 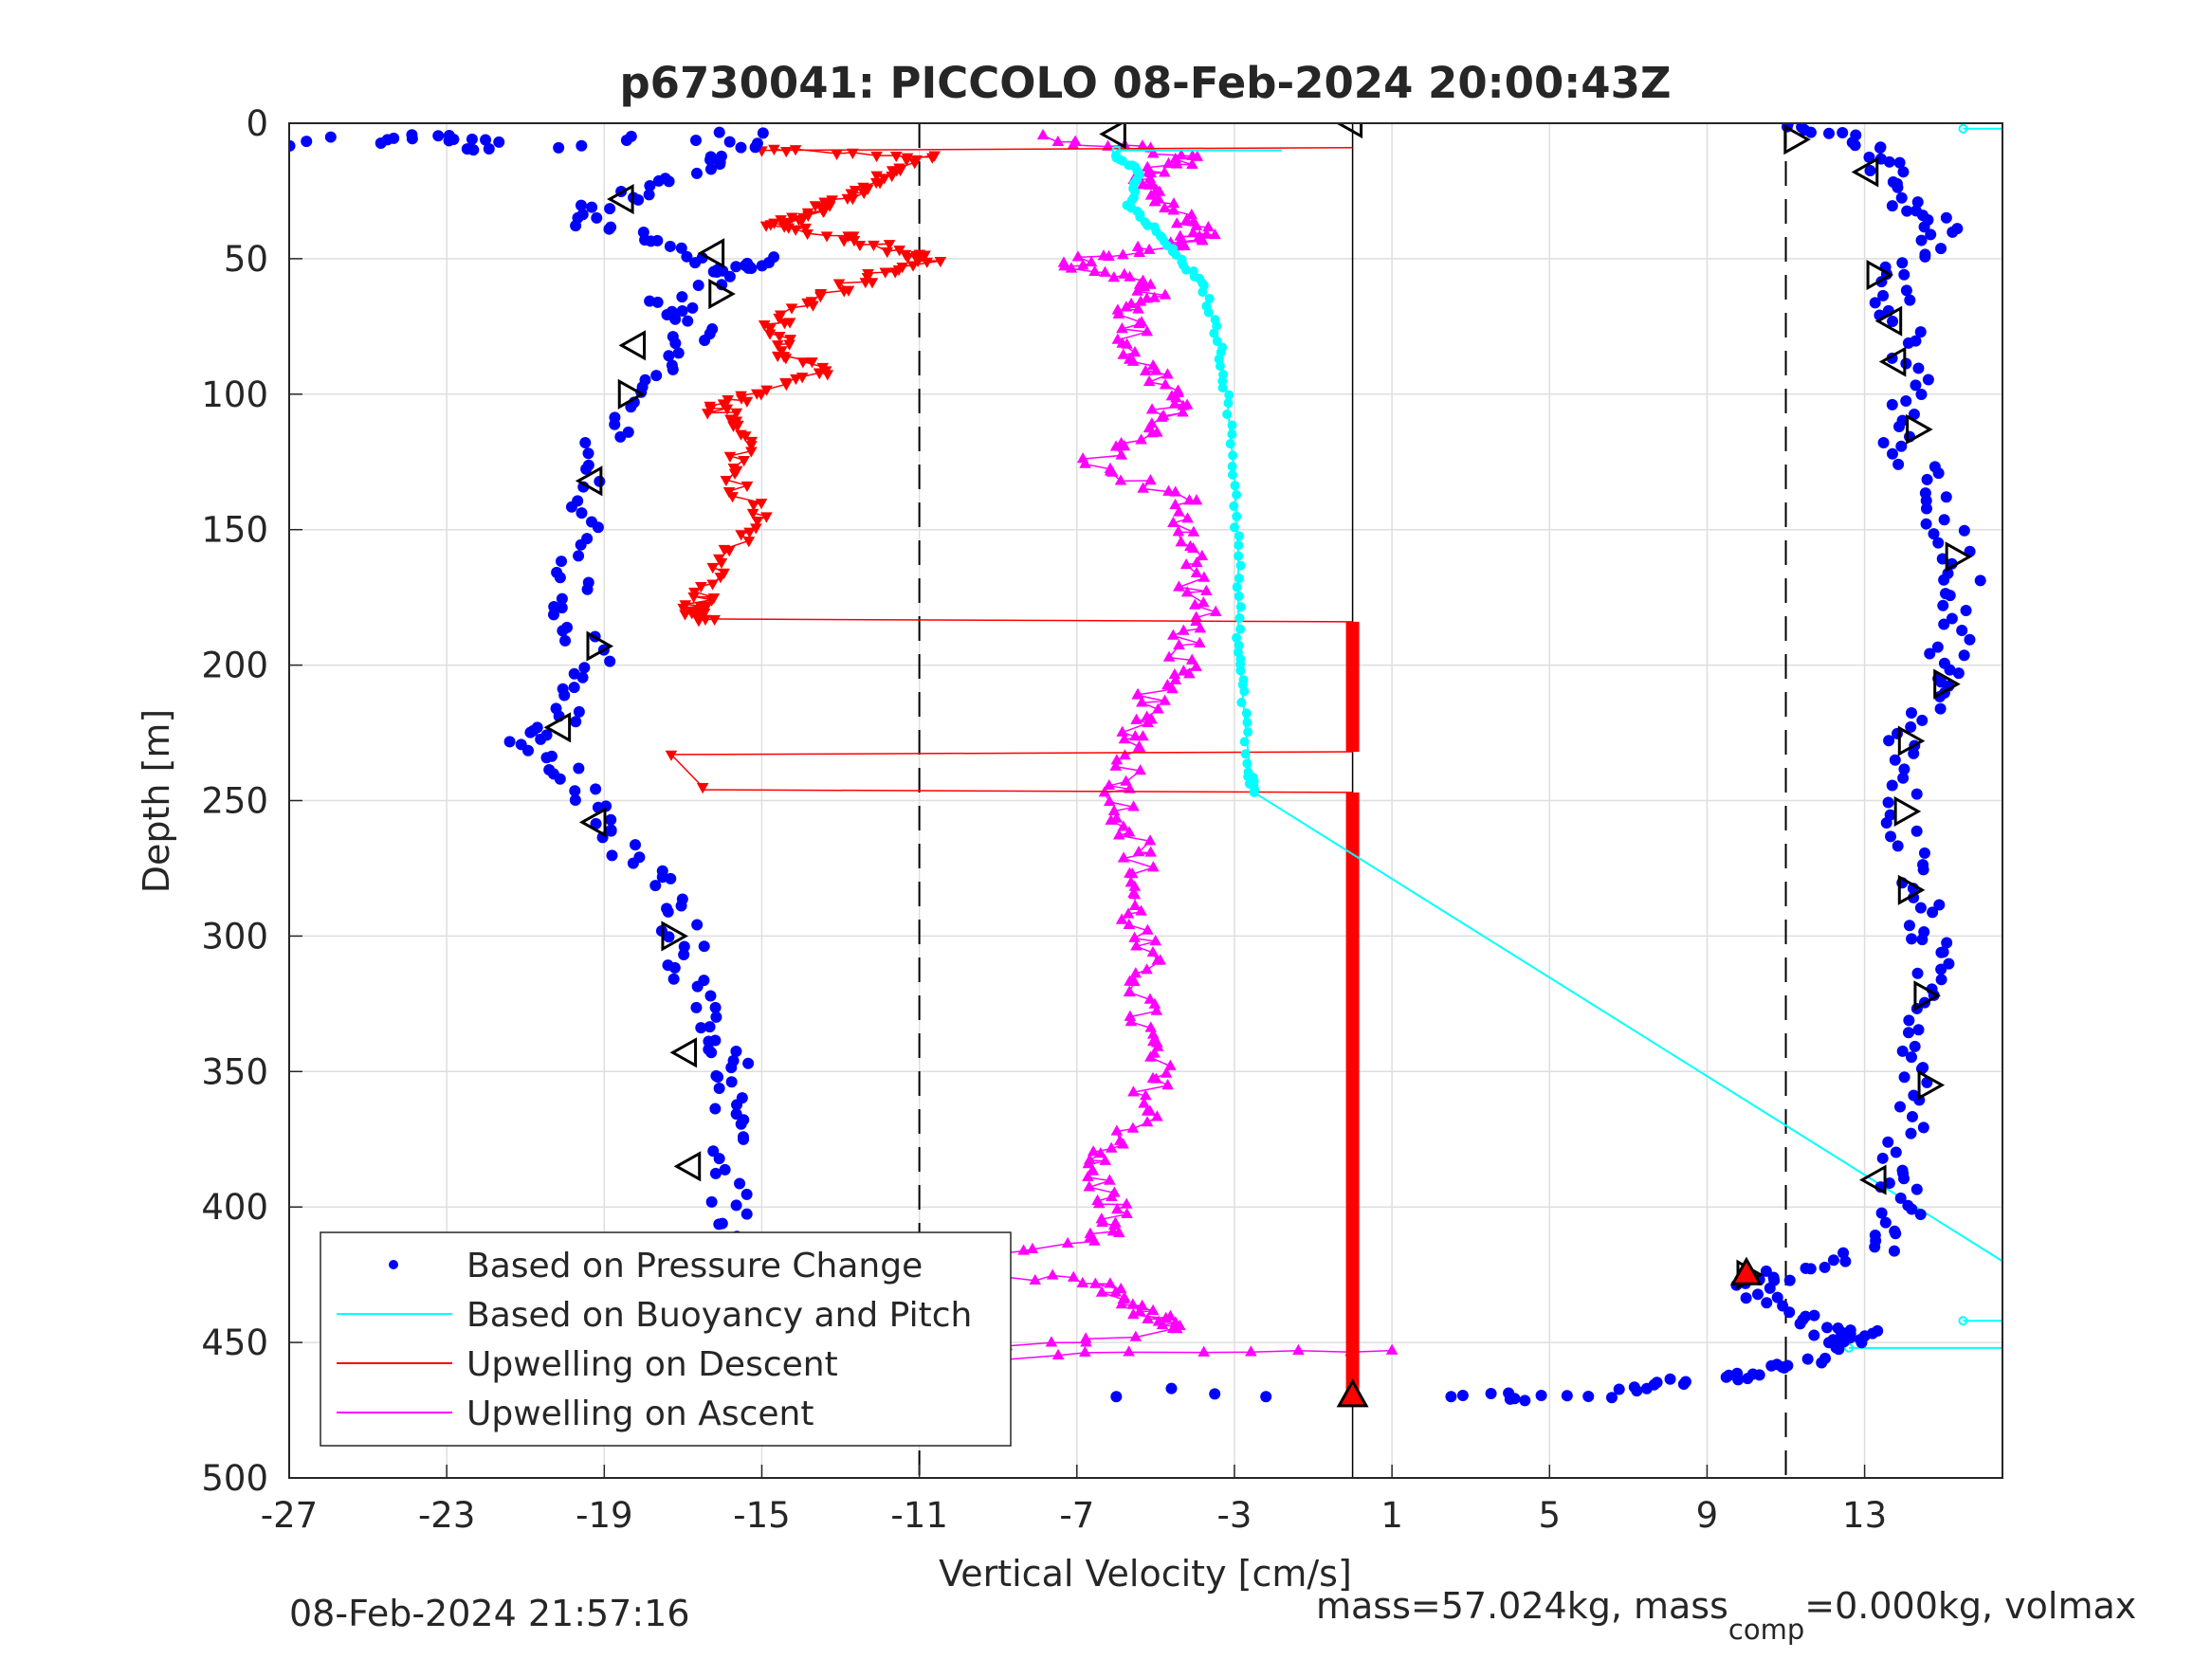 I want to click on descent-upwelling-zero-band, so click(x=1352, y=1094).